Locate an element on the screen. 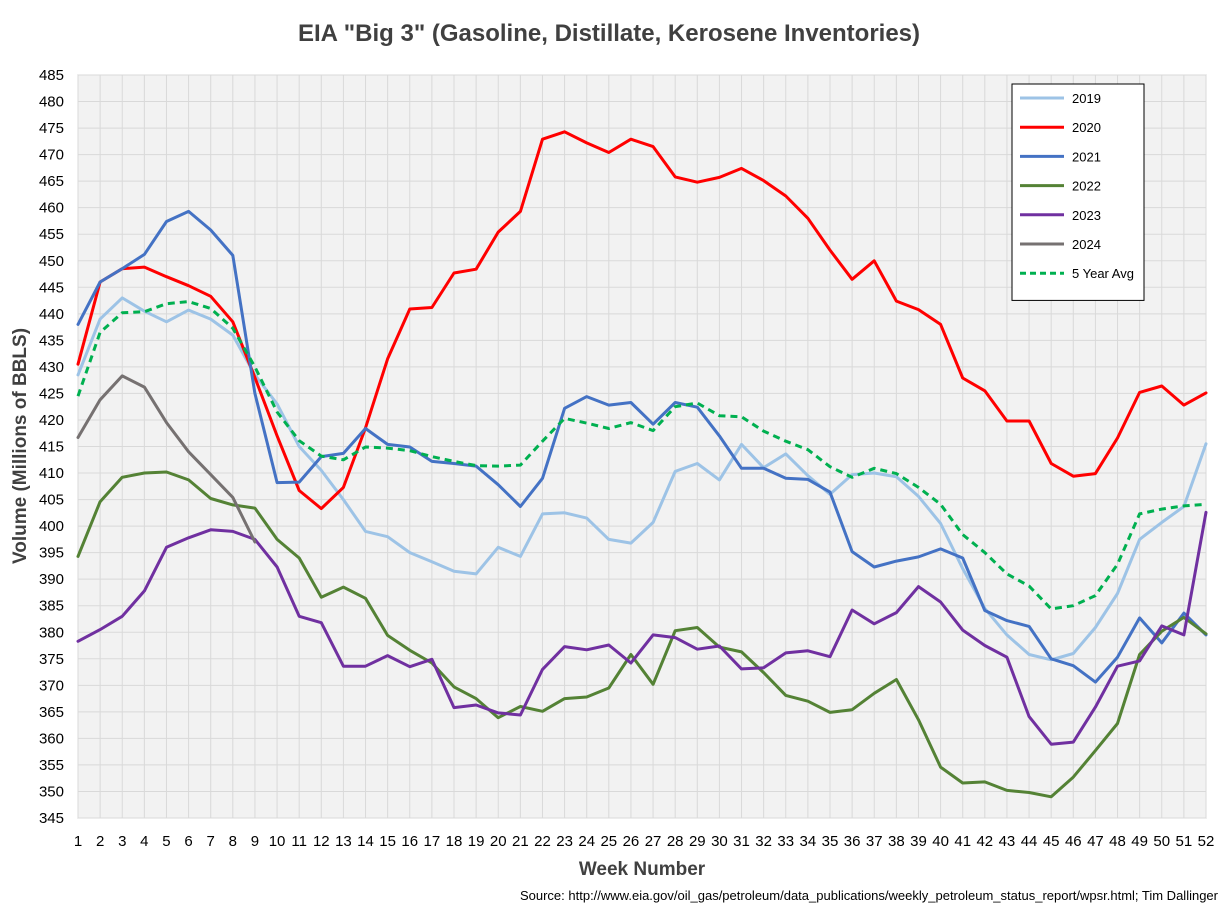  x-tick-label: 52 is located at coordinates (1206, 841).